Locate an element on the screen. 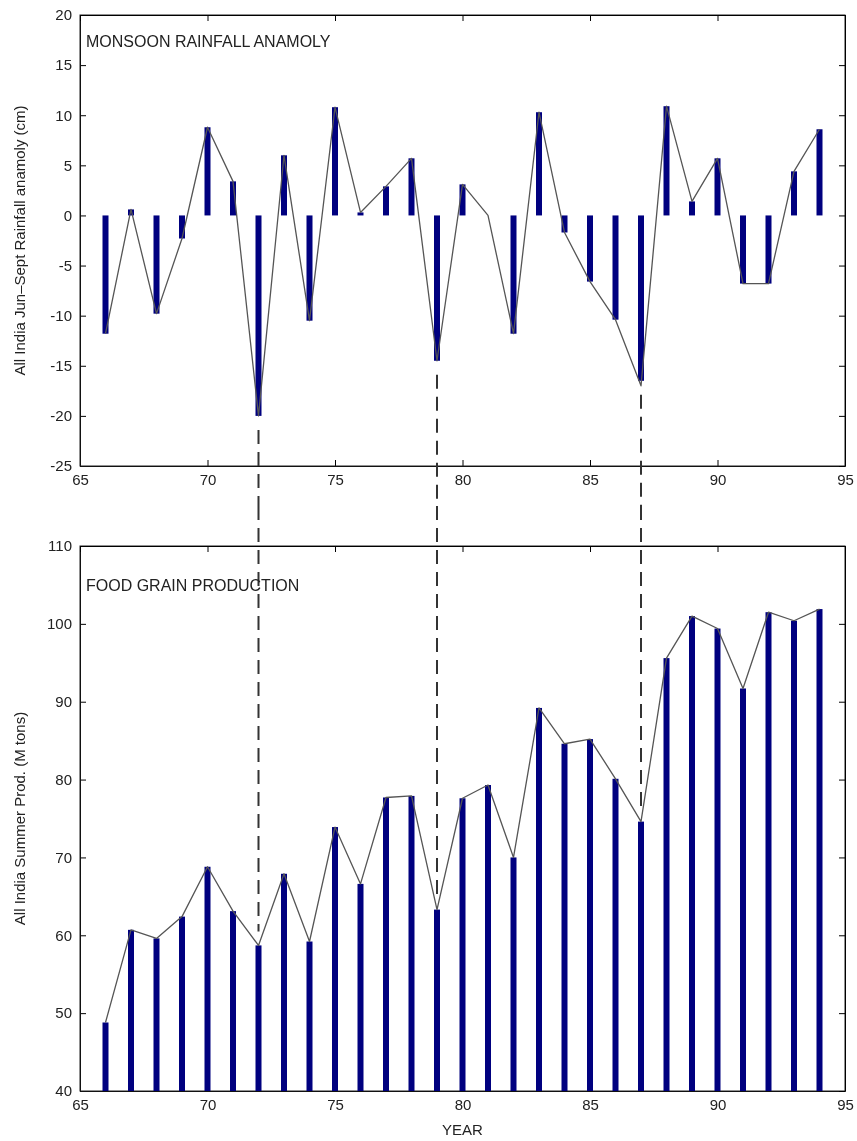  y-tick-label: 100 is located at coordinates (59, 624).